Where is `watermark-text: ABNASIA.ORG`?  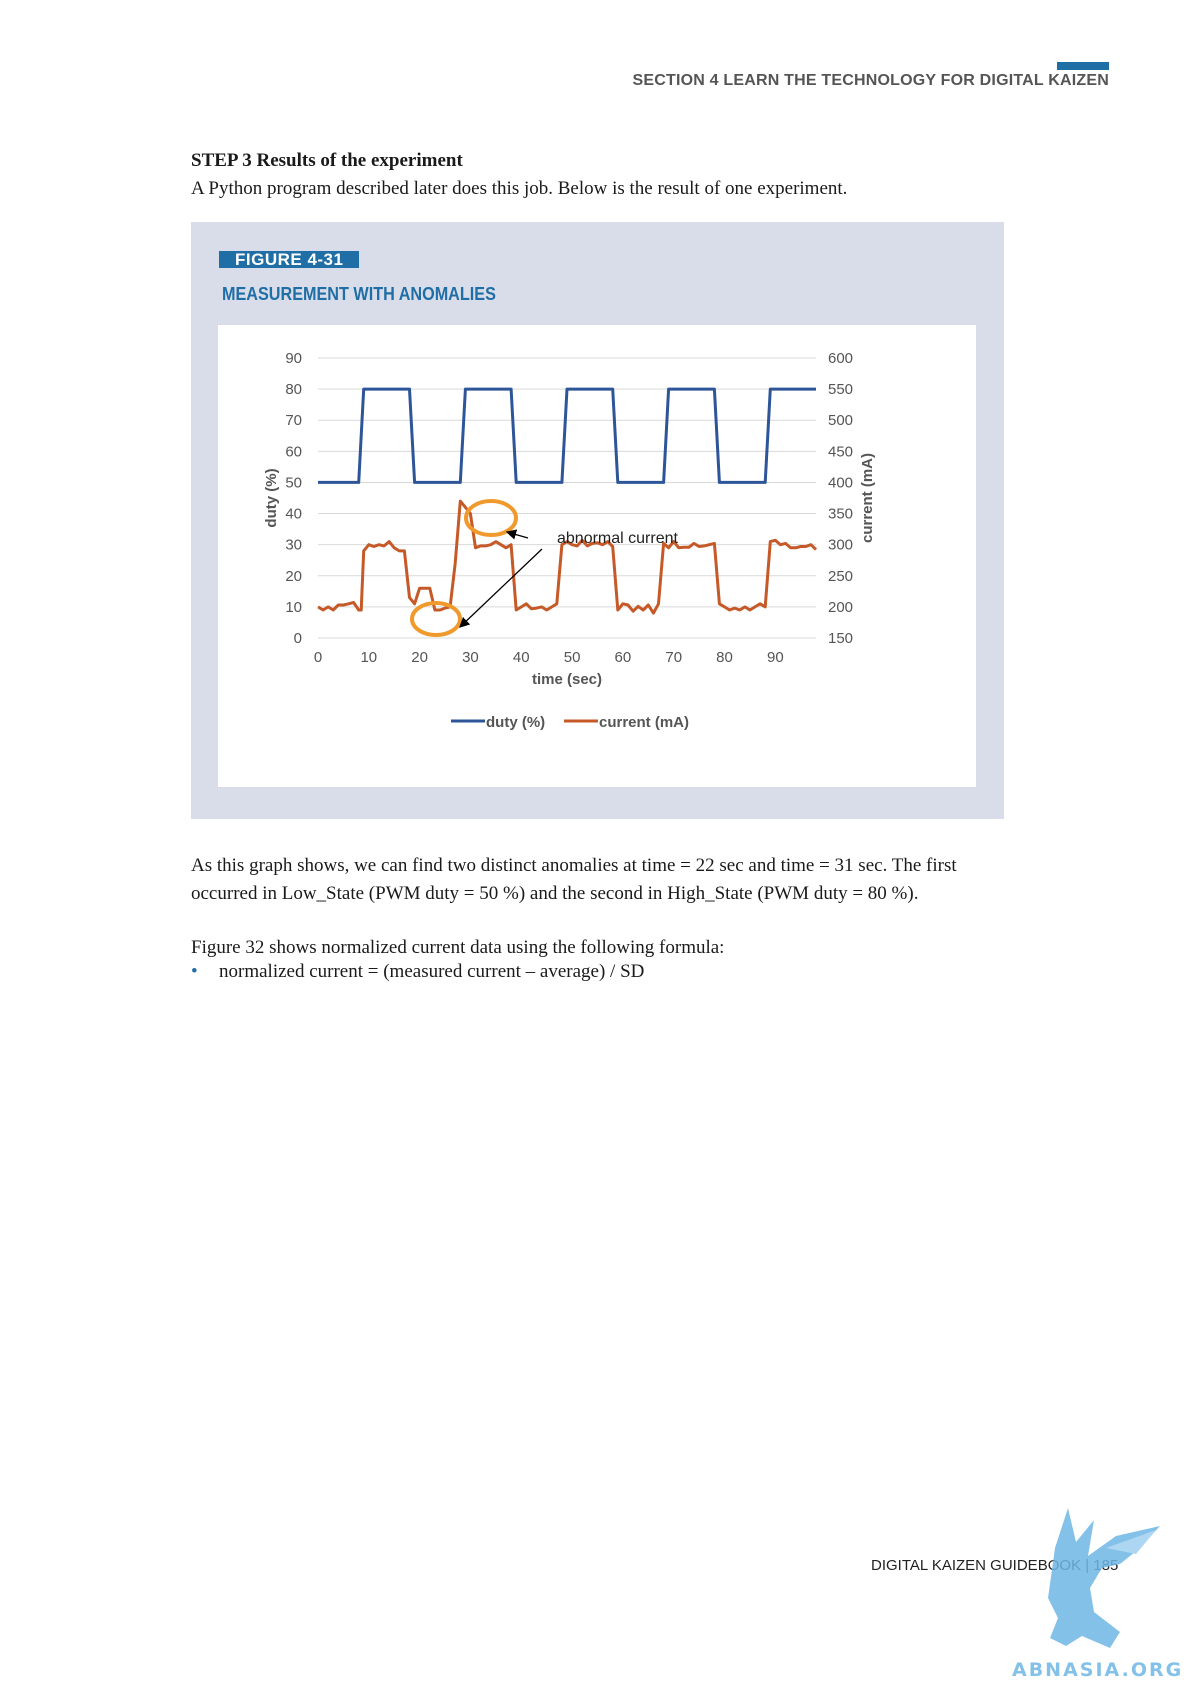 watermark-text: ABNASIA.ORG is located at coordinates (1097, 1670).